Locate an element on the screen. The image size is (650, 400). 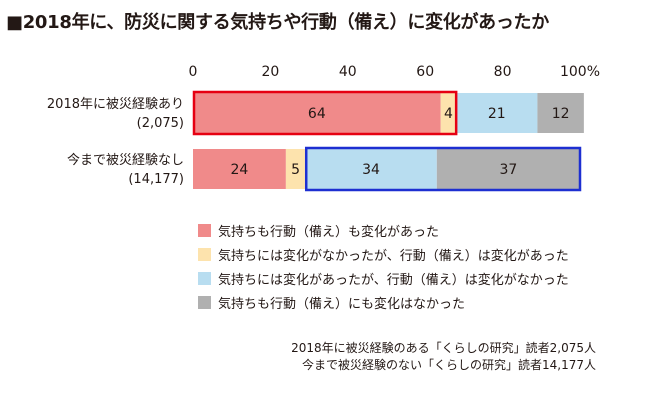
data-label: 12 is located at coordinates (561, 114).